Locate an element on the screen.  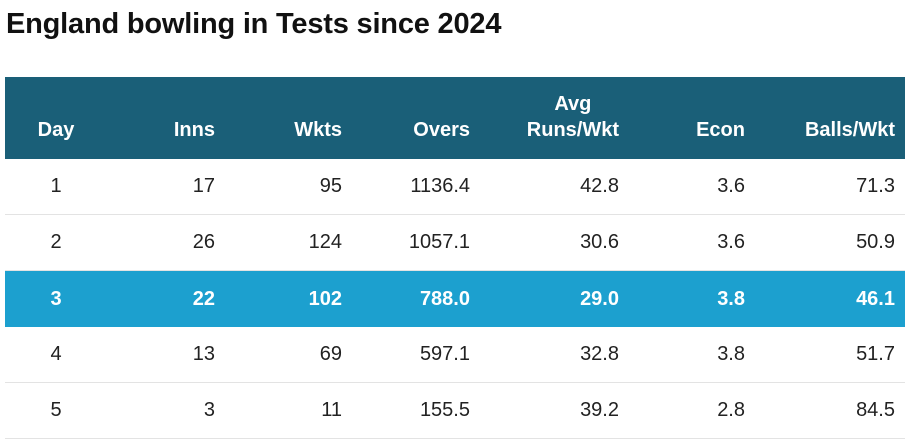
table-cell: 155.5 is located at coordinates (444, 410).